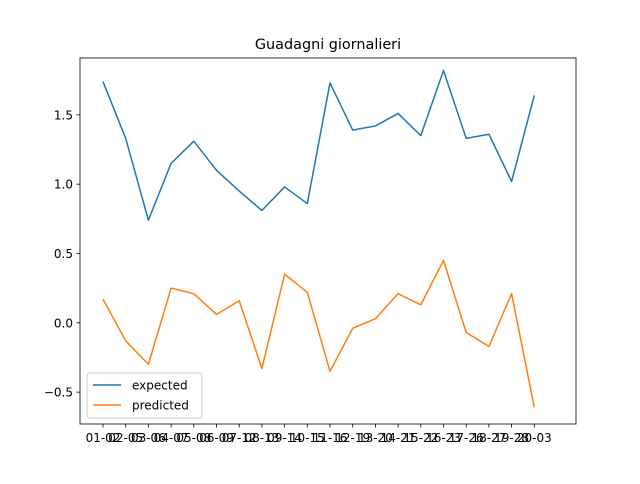  What do you see at coordinates (63, 323) in the screenshot?
I see `y-tick-label: 0.0` at bounding box center [63, 323].